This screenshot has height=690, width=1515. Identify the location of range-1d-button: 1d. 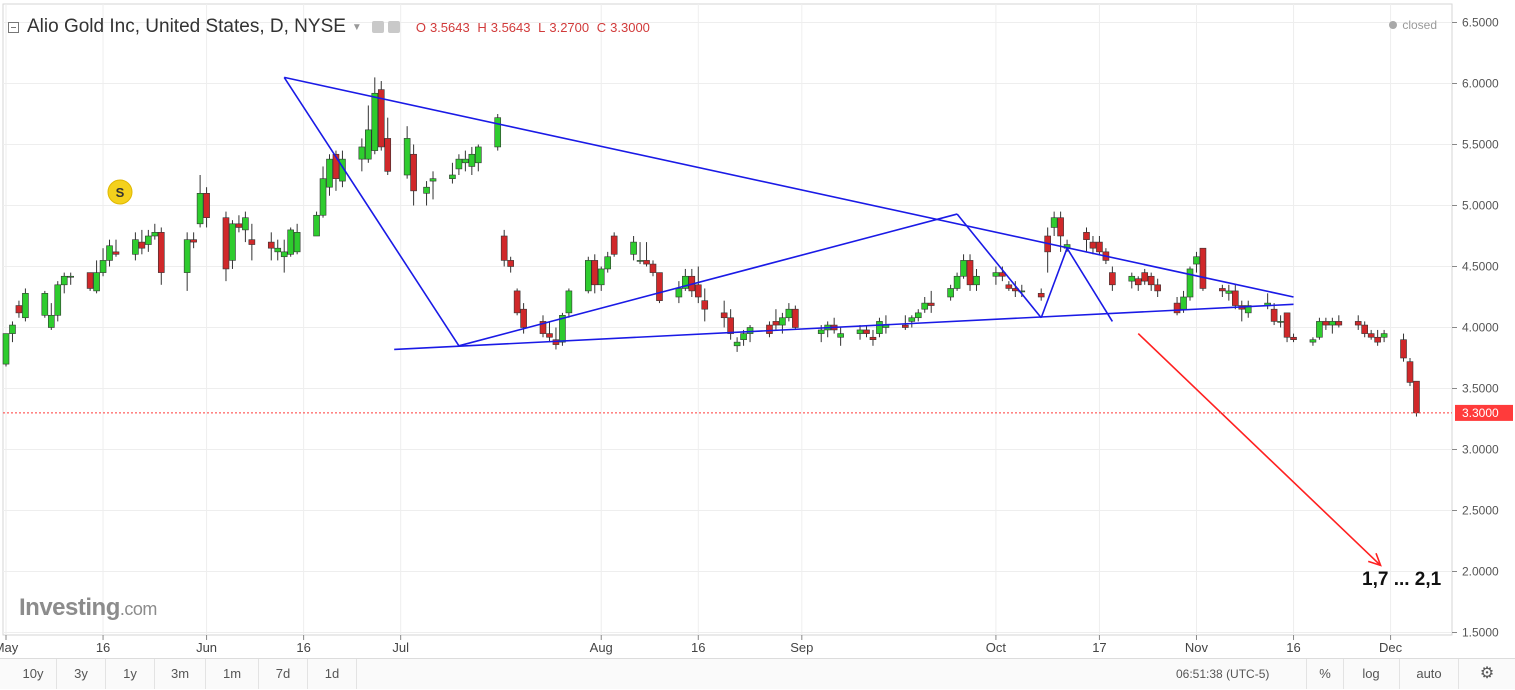
(332, 674).